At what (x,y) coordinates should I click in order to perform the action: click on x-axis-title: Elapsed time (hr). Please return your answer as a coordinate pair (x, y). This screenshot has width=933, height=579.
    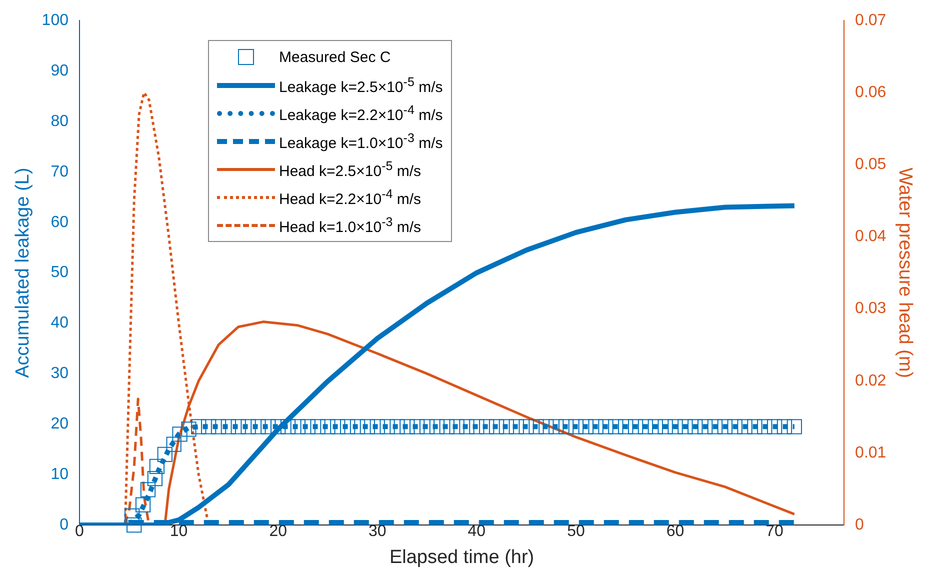
    Looking at the image, I should click on (461, 557).